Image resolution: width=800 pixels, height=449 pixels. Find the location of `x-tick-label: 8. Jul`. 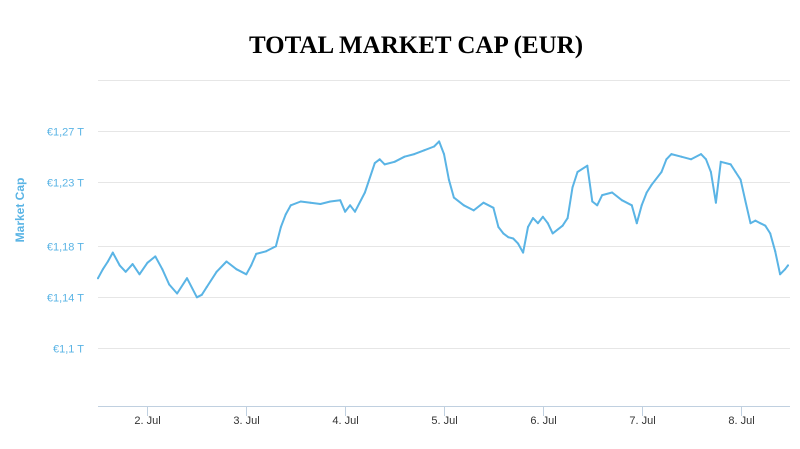

x-tick-label: 8. Jul is located at coordinates (741, 421).